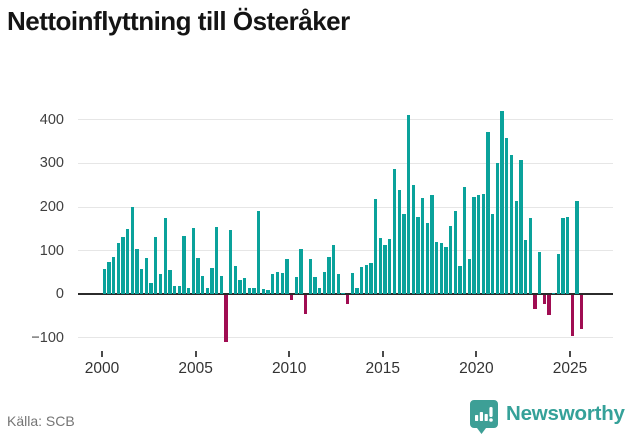 This screenshot has height=439, width=631. I want to click on x-axis-label: 2005, so click(195, 368).